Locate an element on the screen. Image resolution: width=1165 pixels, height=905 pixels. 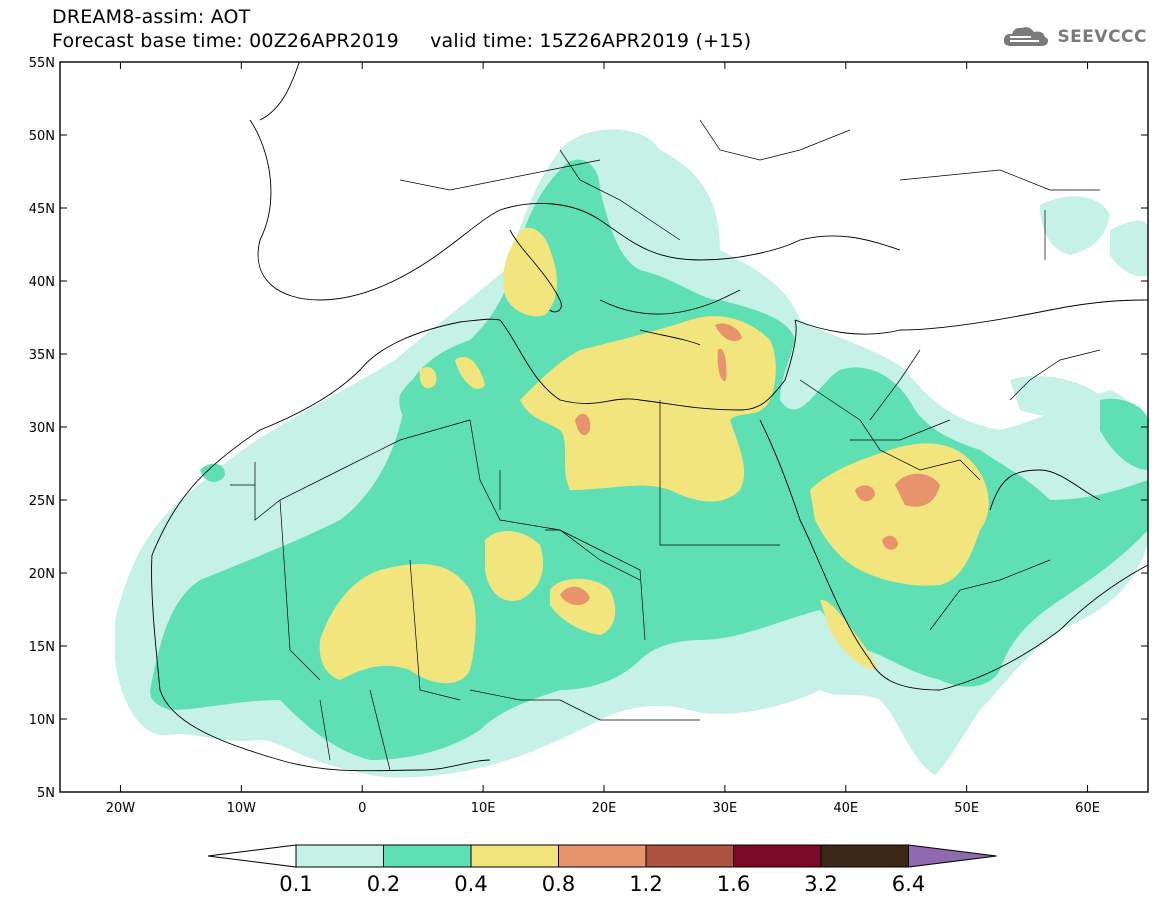
seevccc-logo: SEEVCCC is located at coordinates (1074, 37).